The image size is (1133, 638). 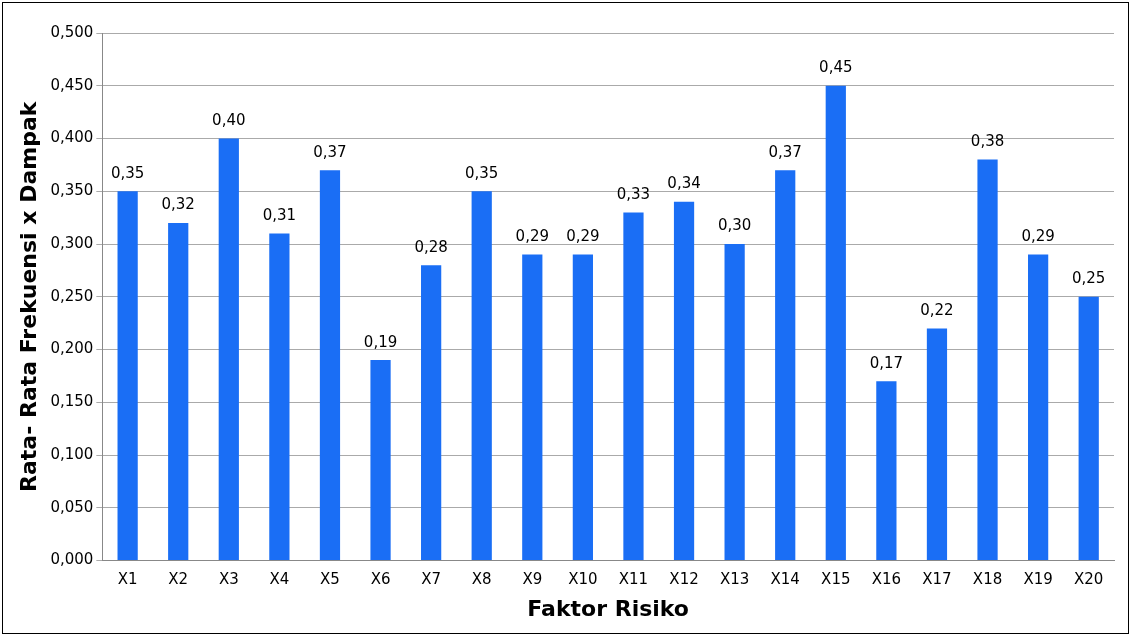 I want to click on data-label: 0,45, so click(x=836, y=67).